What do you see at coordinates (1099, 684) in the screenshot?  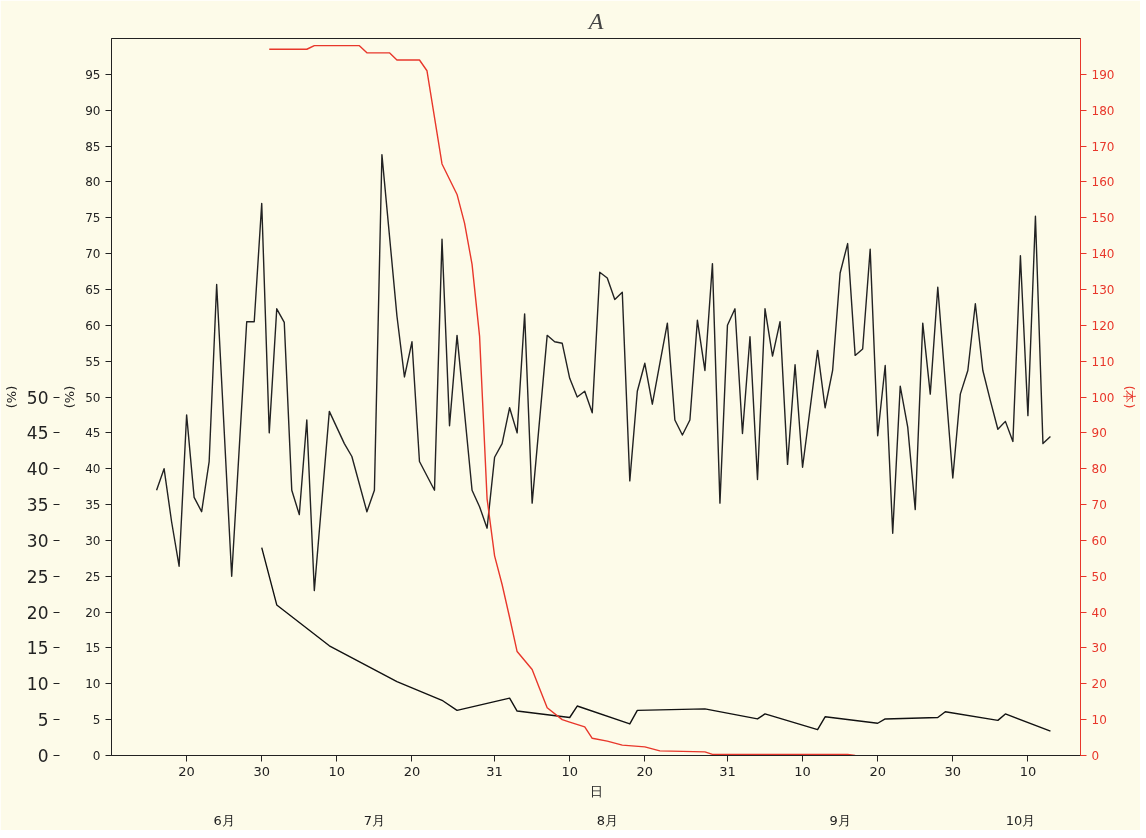 I see `y2-tick-label: 20` at bounding box center [1099, 684].